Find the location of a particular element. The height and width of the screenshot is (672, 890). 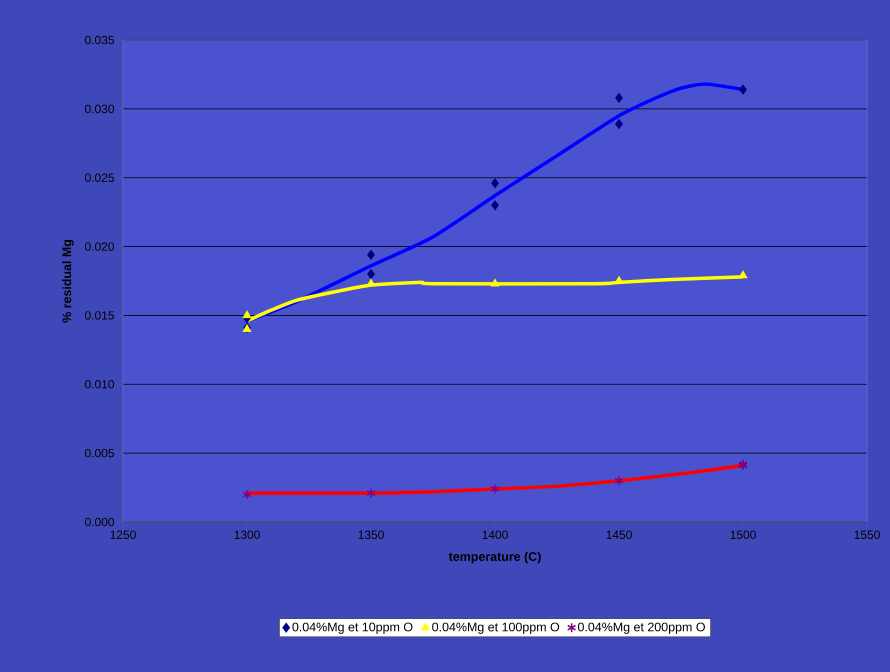

x-tick-label: 1250 is located at coordinates (123, 534).